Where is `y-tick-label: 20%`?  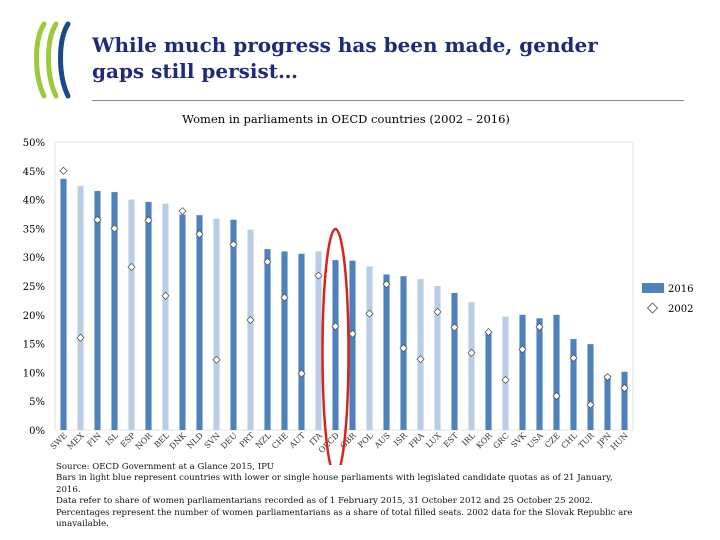 y-tick-label: 20% is located at coordinates (34, 316).